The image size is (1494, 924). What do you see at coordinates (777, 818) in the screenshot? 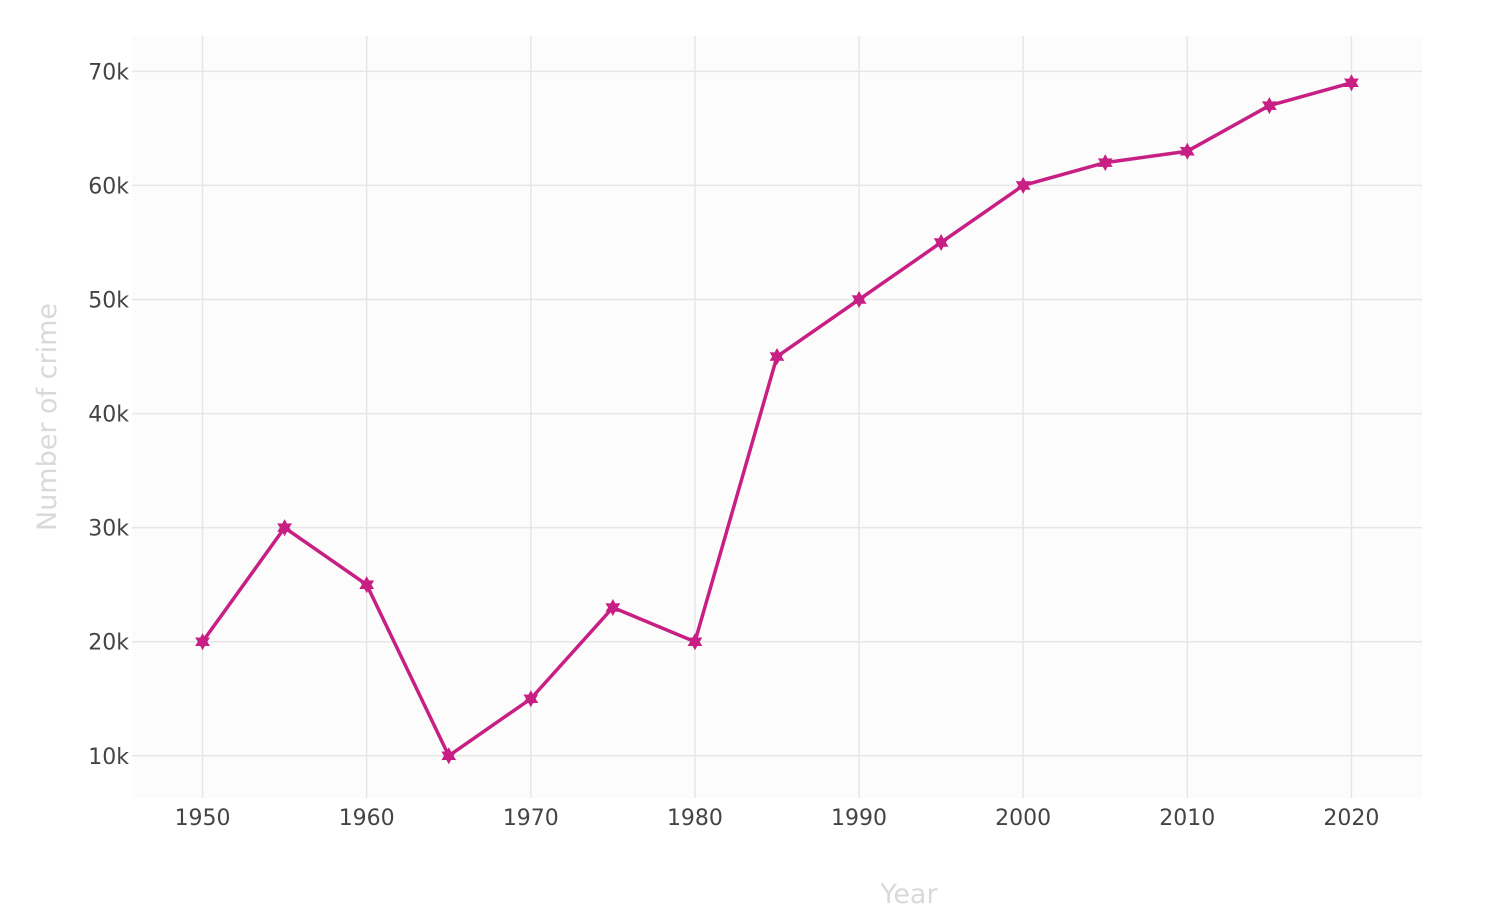
I see `x-tick-labels: 1950 1960 1970 1980 1990 2000 2010 2020` at bounding box center [777, 818].